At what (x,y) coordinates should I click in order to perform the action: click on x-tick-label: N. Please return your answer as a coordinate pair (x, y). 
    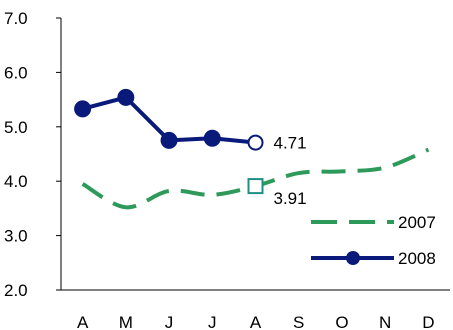
    Looking at the image, I should click on (385, 321).